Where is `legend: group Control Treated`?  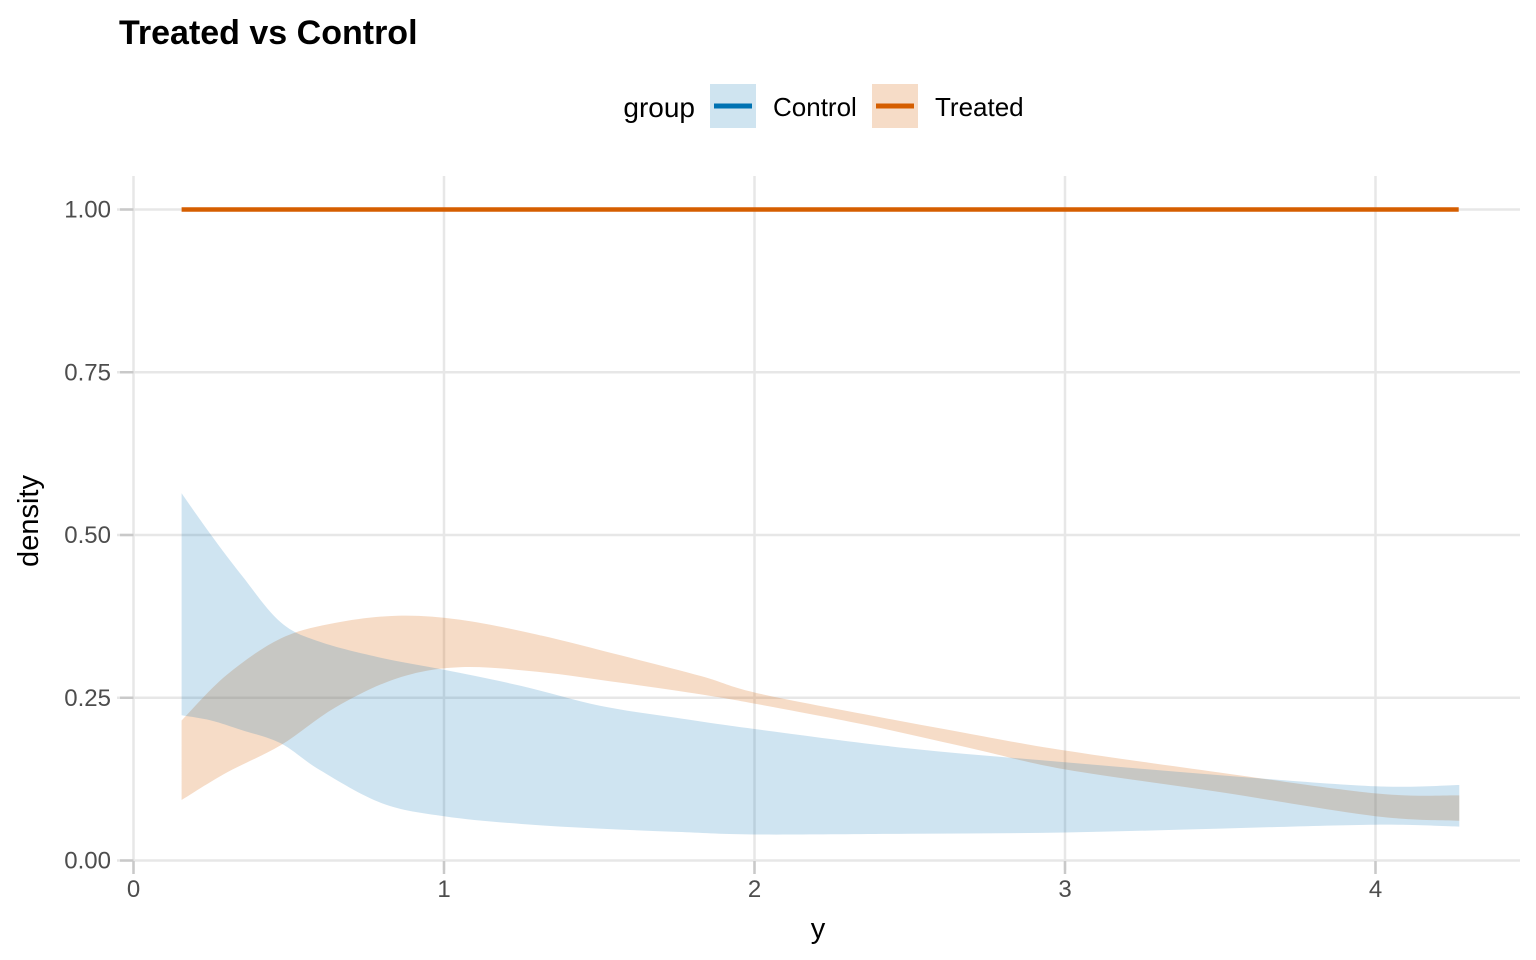
legend: group Control Treated is located at coordinates (823, 106).